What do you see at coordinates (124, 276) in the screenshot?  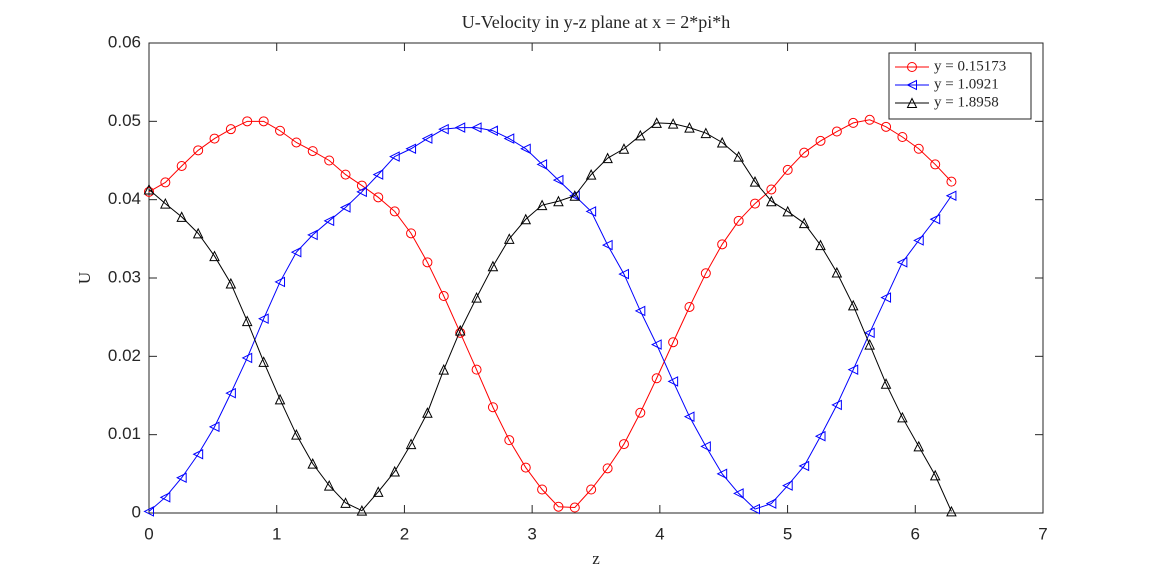 I see `y-tick-label: 0.03` at bounding box center [124, 276].